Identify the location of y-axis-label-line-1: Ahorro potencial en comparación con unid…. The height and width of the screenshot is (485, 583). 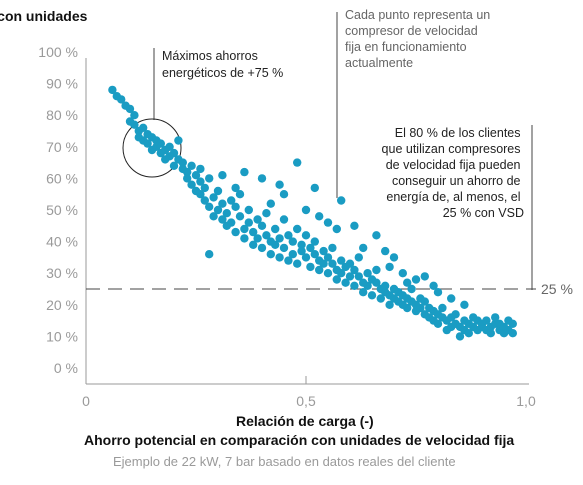
(44, 16).